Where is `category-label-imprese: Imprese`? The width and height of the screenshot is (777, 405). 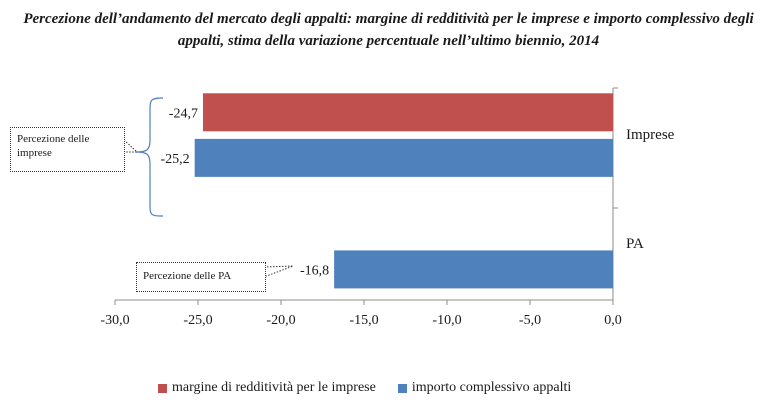 category-label-imprese: Imprese is located at coordinates (650, 135).